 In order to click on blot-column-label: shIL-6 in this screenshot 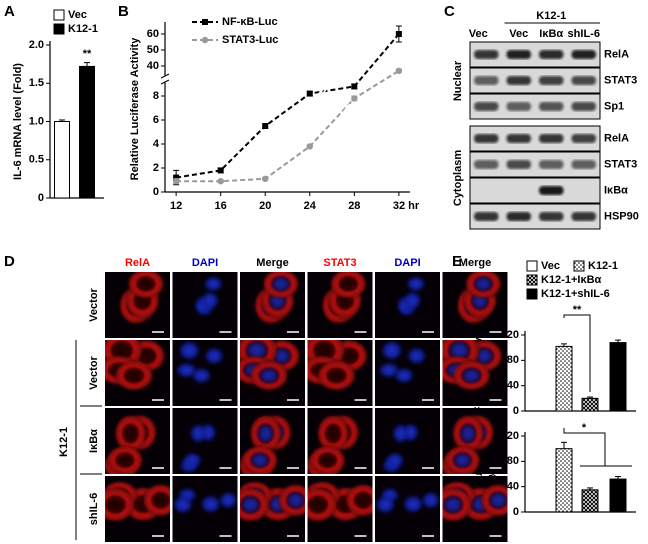, I will do `click(584, 34)`.